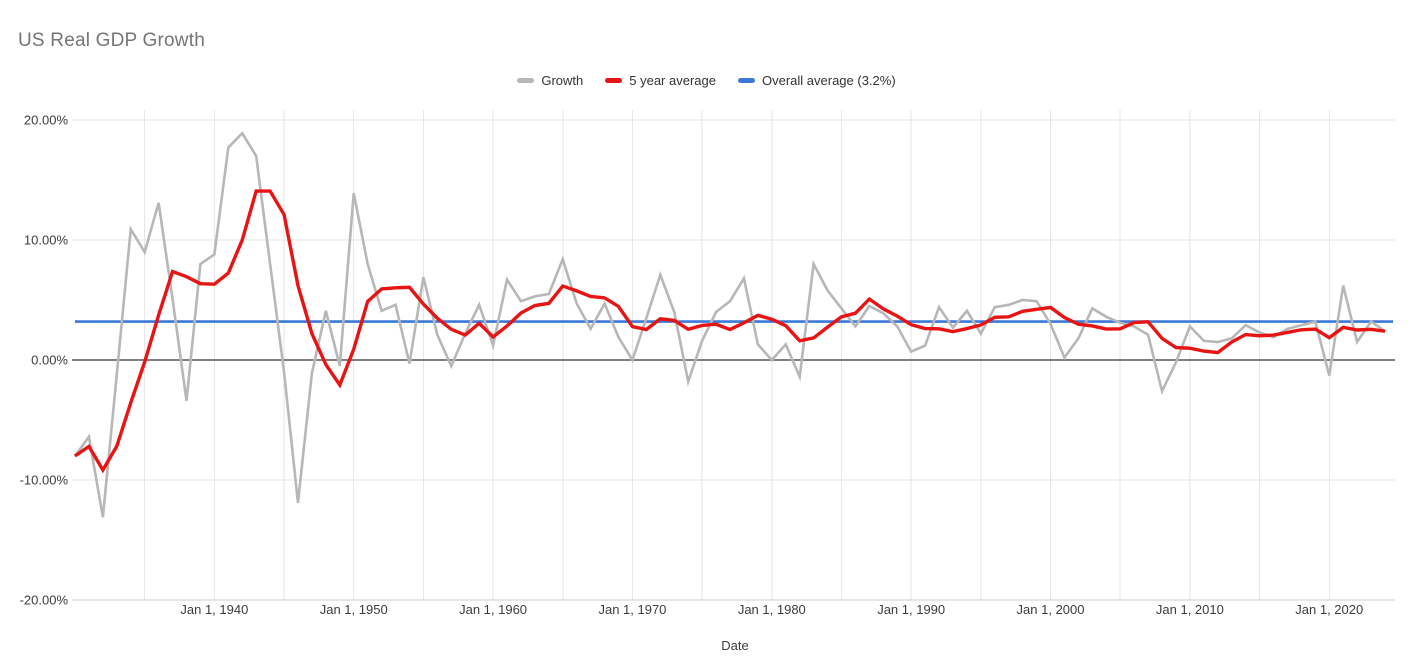 The height and width of the screenshot is (661, 1413). I want to click on x-tick-label: Jan 1, 1980, so click(772, 609).